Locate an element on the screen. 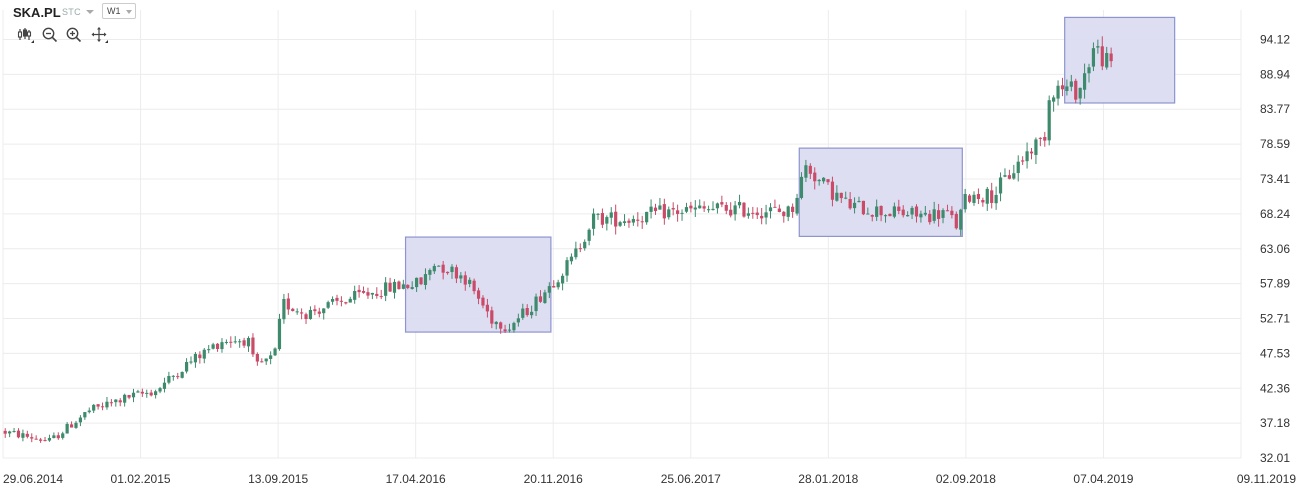 The height and width of the screenshot is (495, 1309). chart-type-selector: STC is located at coordinates (71, 12).